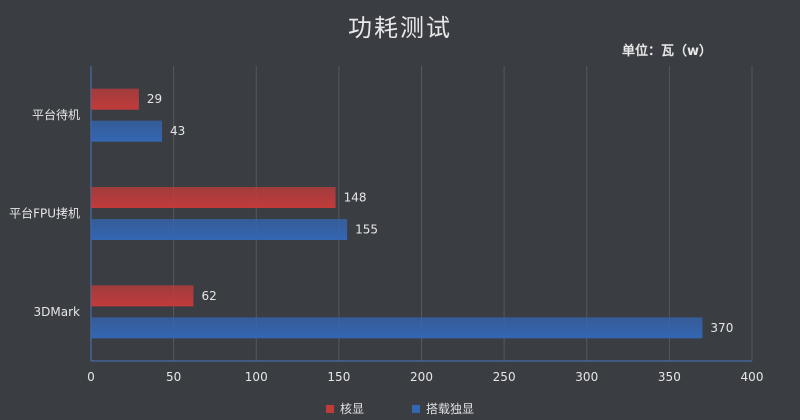 The image size is (800, 420). Describe the element at coordinates (56, 114) in the screenshot. I see `category-label: 平台待机` at that location.